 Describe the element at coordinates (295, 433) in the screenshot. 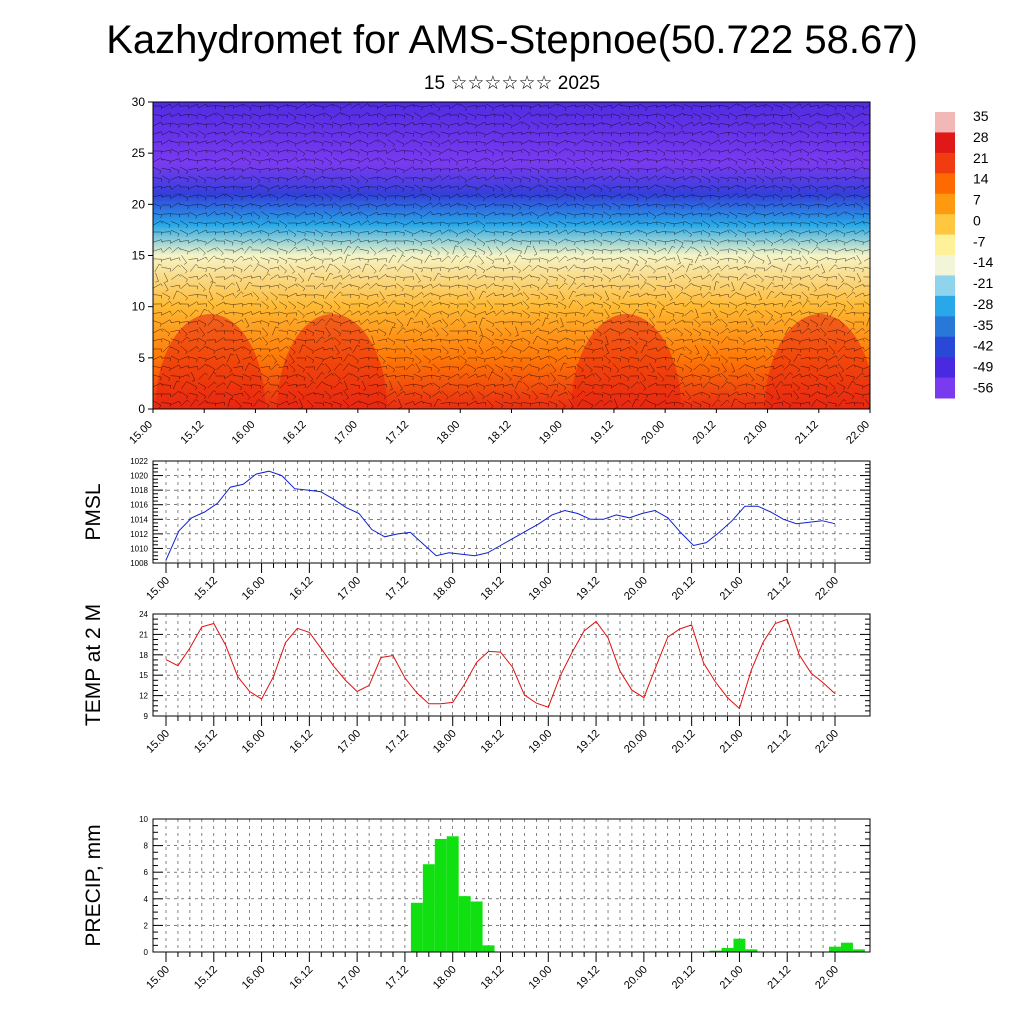

I see `cross-section-x-tick-label: 16.12` at that location.